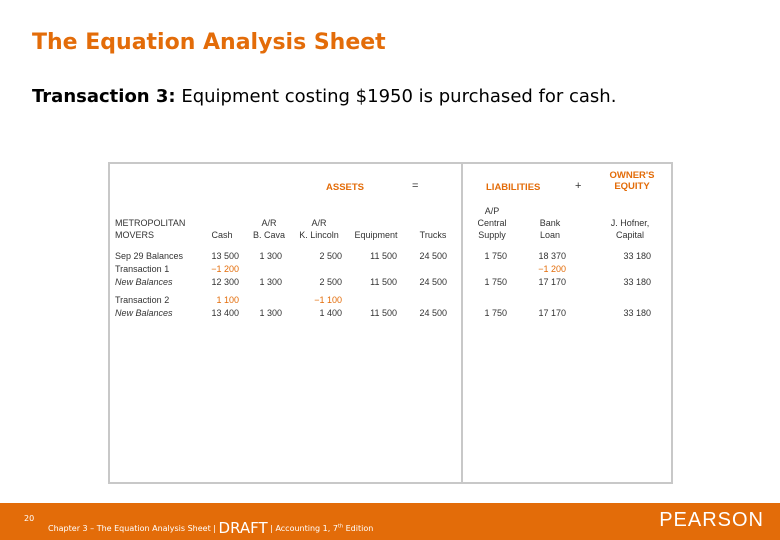 The width and height of the screenshot is (780, 540). What do you see at coordinates (225, 313) in the screenshot?
I see `table-cell: 13 400` at bounding box center [225, 313].